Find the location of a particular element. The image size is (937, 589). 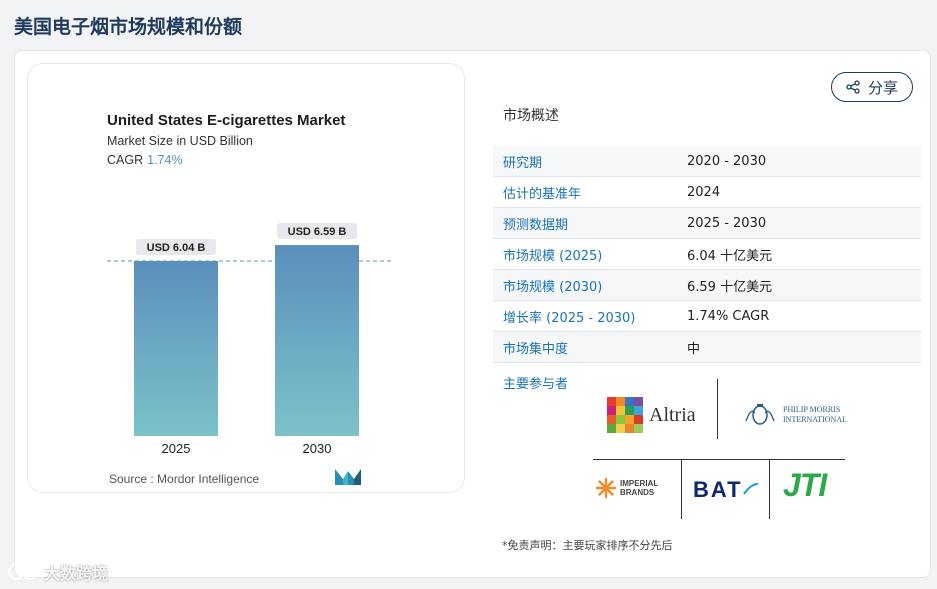

row-value: 1.74% CAGR is located at coordinates (728, 316).